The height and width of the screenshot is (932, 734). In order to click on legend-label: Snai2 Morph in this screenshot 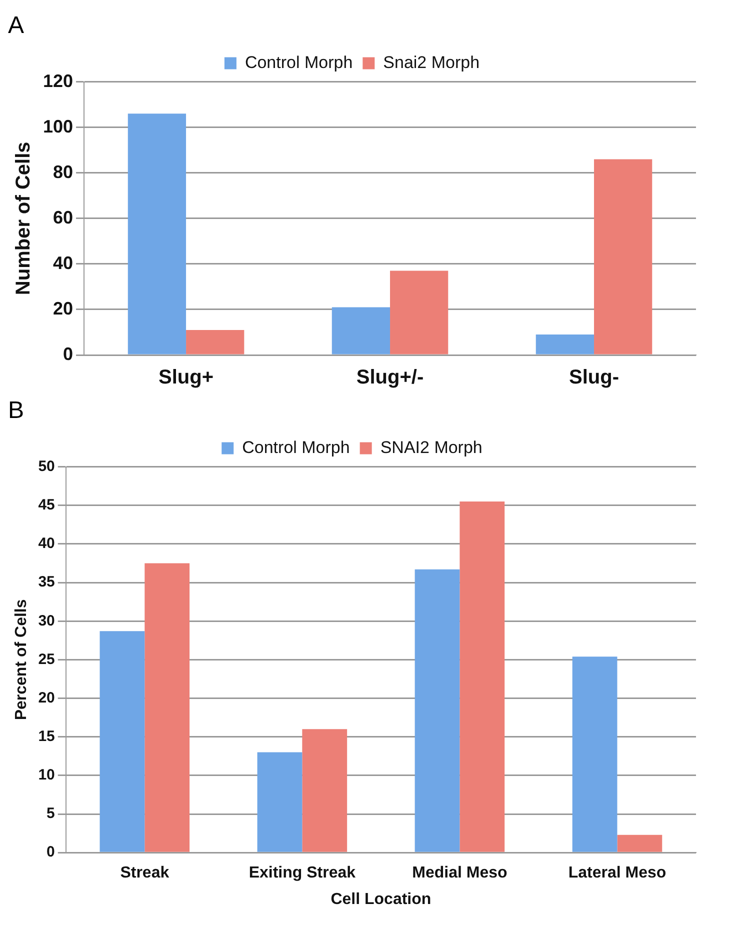, I will do `click(431, 62)`.